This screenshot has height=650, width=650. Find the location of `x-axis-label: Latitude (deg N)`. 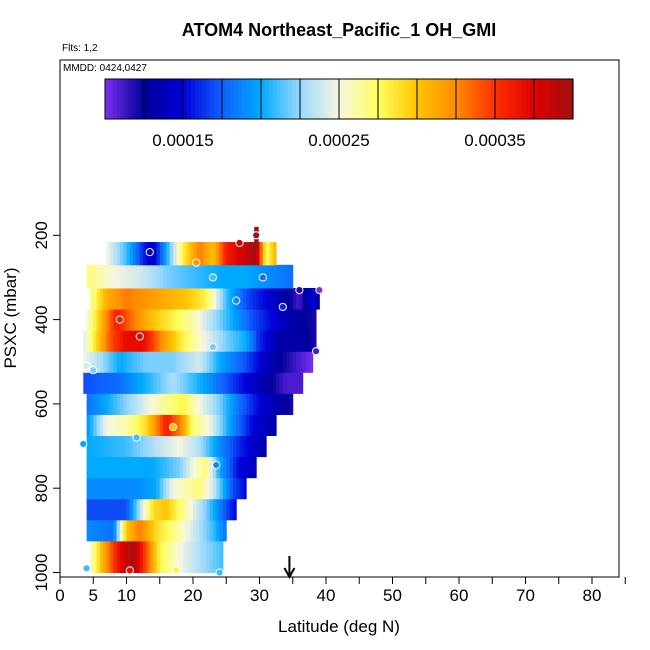

x-axis-label: Latitude (deg N) is located at coordinates (339, 626).